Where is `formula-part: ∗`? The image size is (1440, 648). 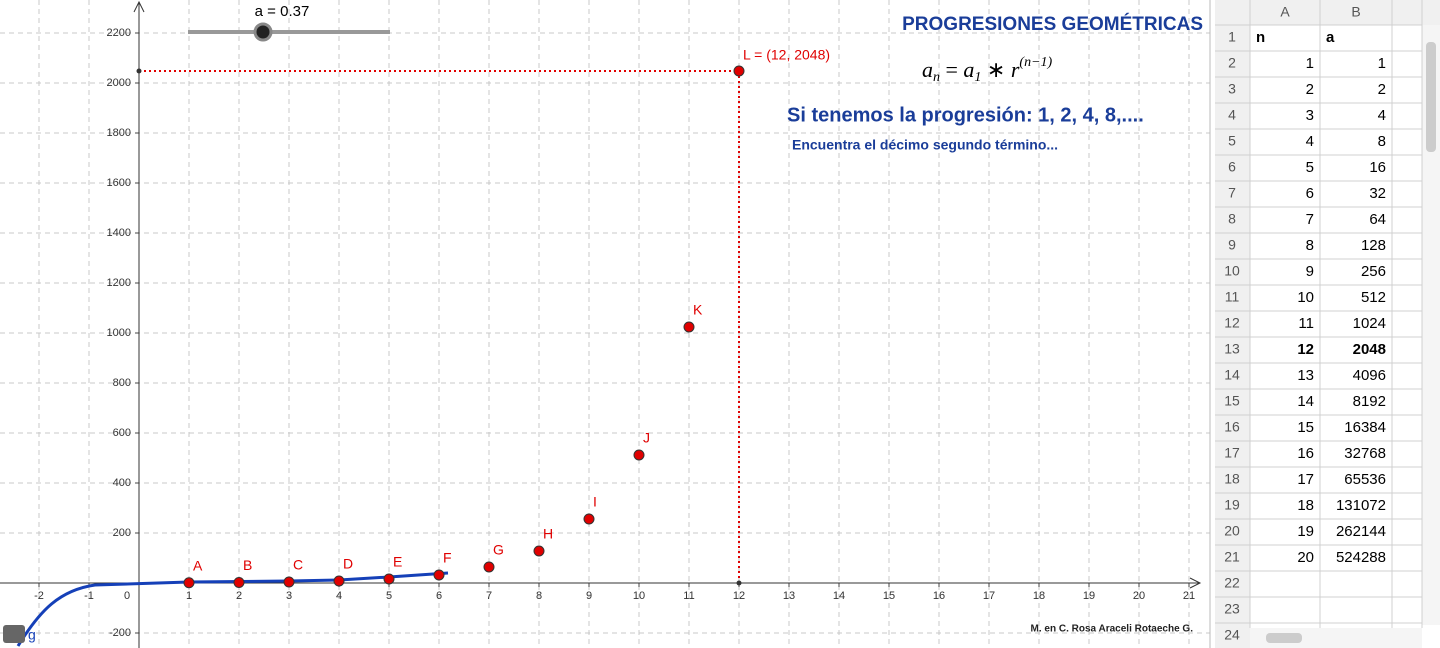
formula-part: ∗ is located at coordinates (995, 69).